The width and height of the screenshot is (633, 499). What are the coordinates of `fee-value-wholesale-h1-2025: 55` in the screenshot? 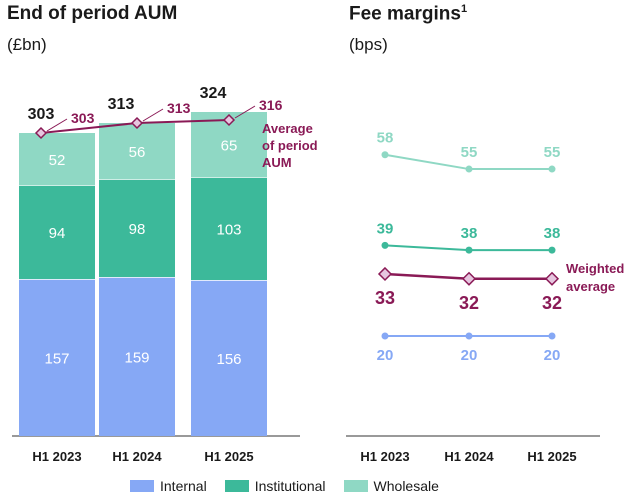 It's located at (552, 152).